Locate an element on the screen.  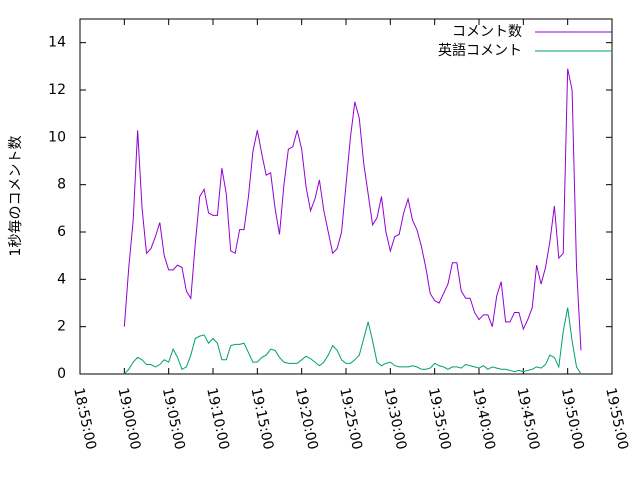
y-tick-label: 12 is located at coordinates (57, 90).